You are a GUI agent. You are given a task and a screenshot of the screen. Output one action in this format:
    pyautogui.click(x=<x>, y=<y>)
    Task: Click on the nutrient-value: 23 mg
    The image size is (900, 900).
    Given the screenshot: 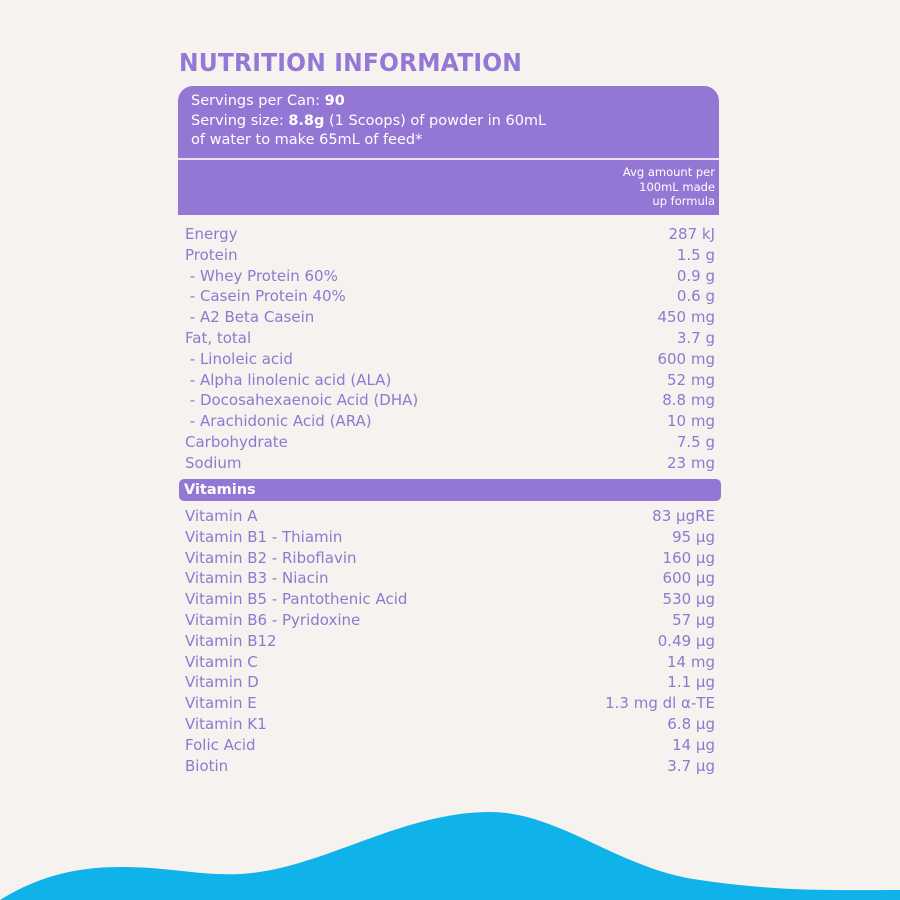 What is the action you would take?
    pyautogui.click(x=691, y=462)
    